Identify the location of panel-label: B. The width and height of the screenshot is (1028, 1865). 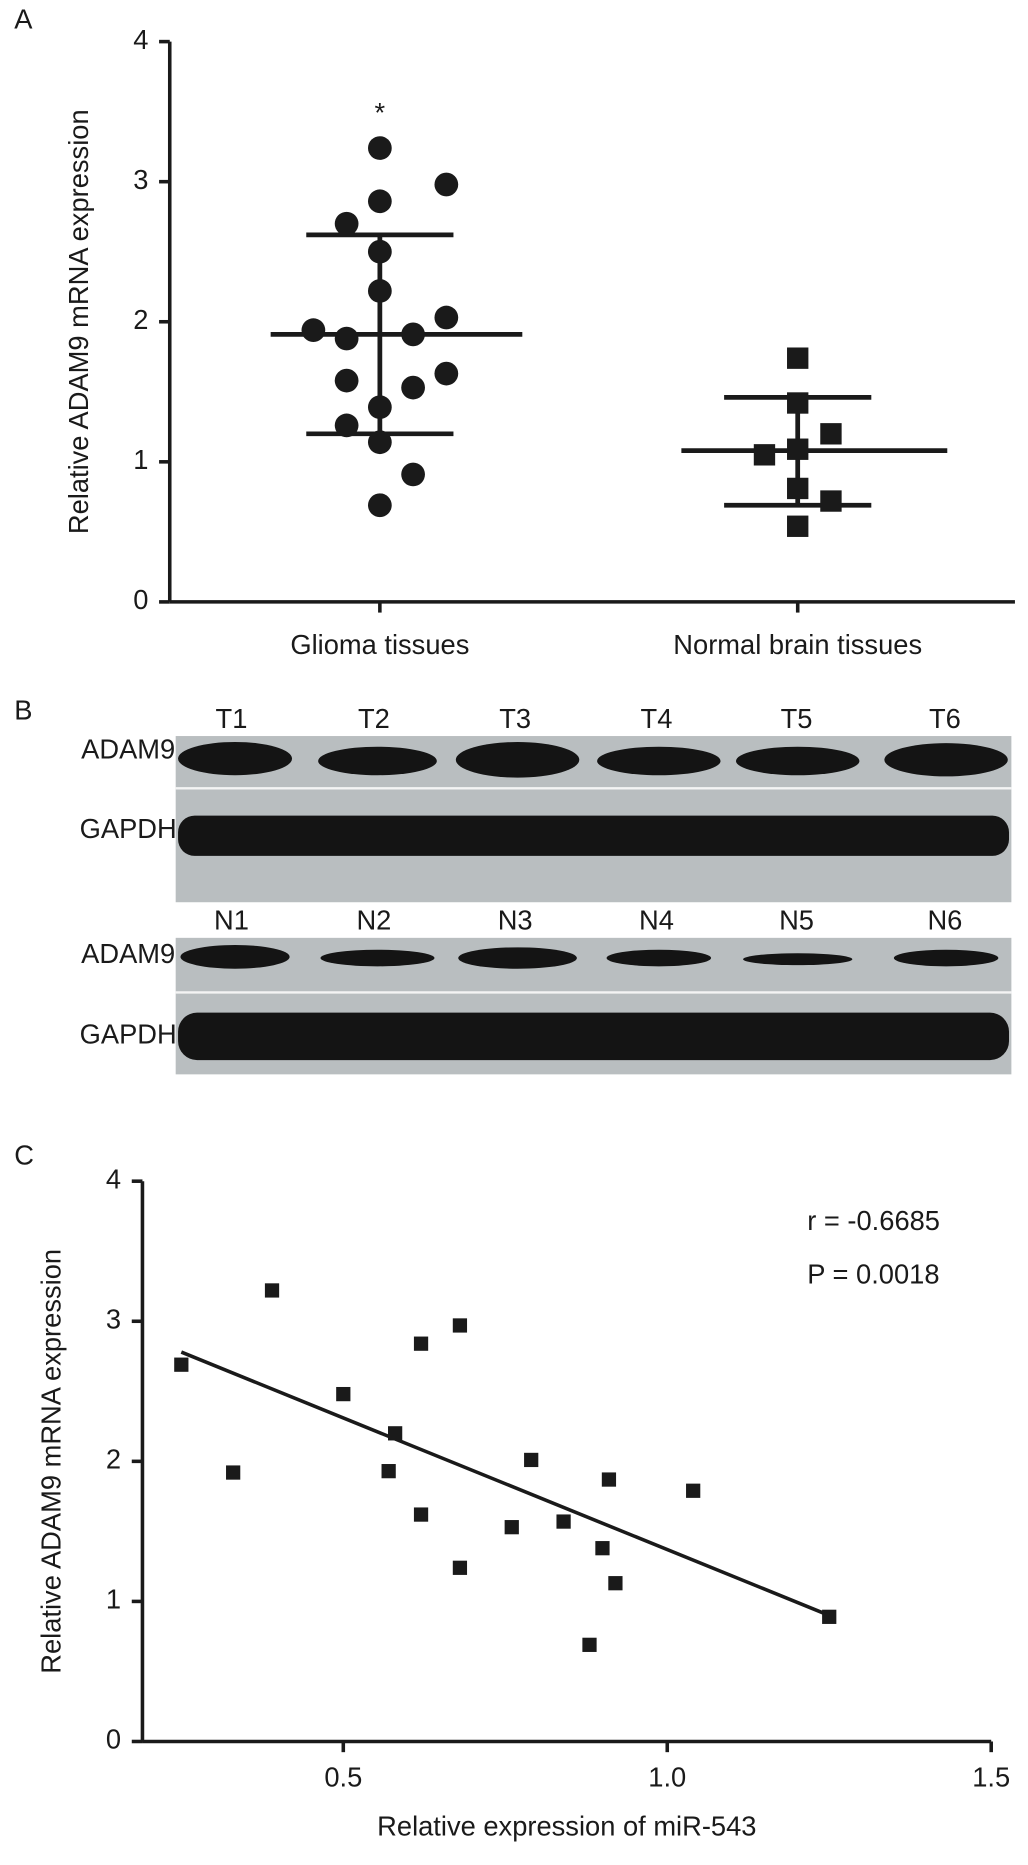
(23, 710).